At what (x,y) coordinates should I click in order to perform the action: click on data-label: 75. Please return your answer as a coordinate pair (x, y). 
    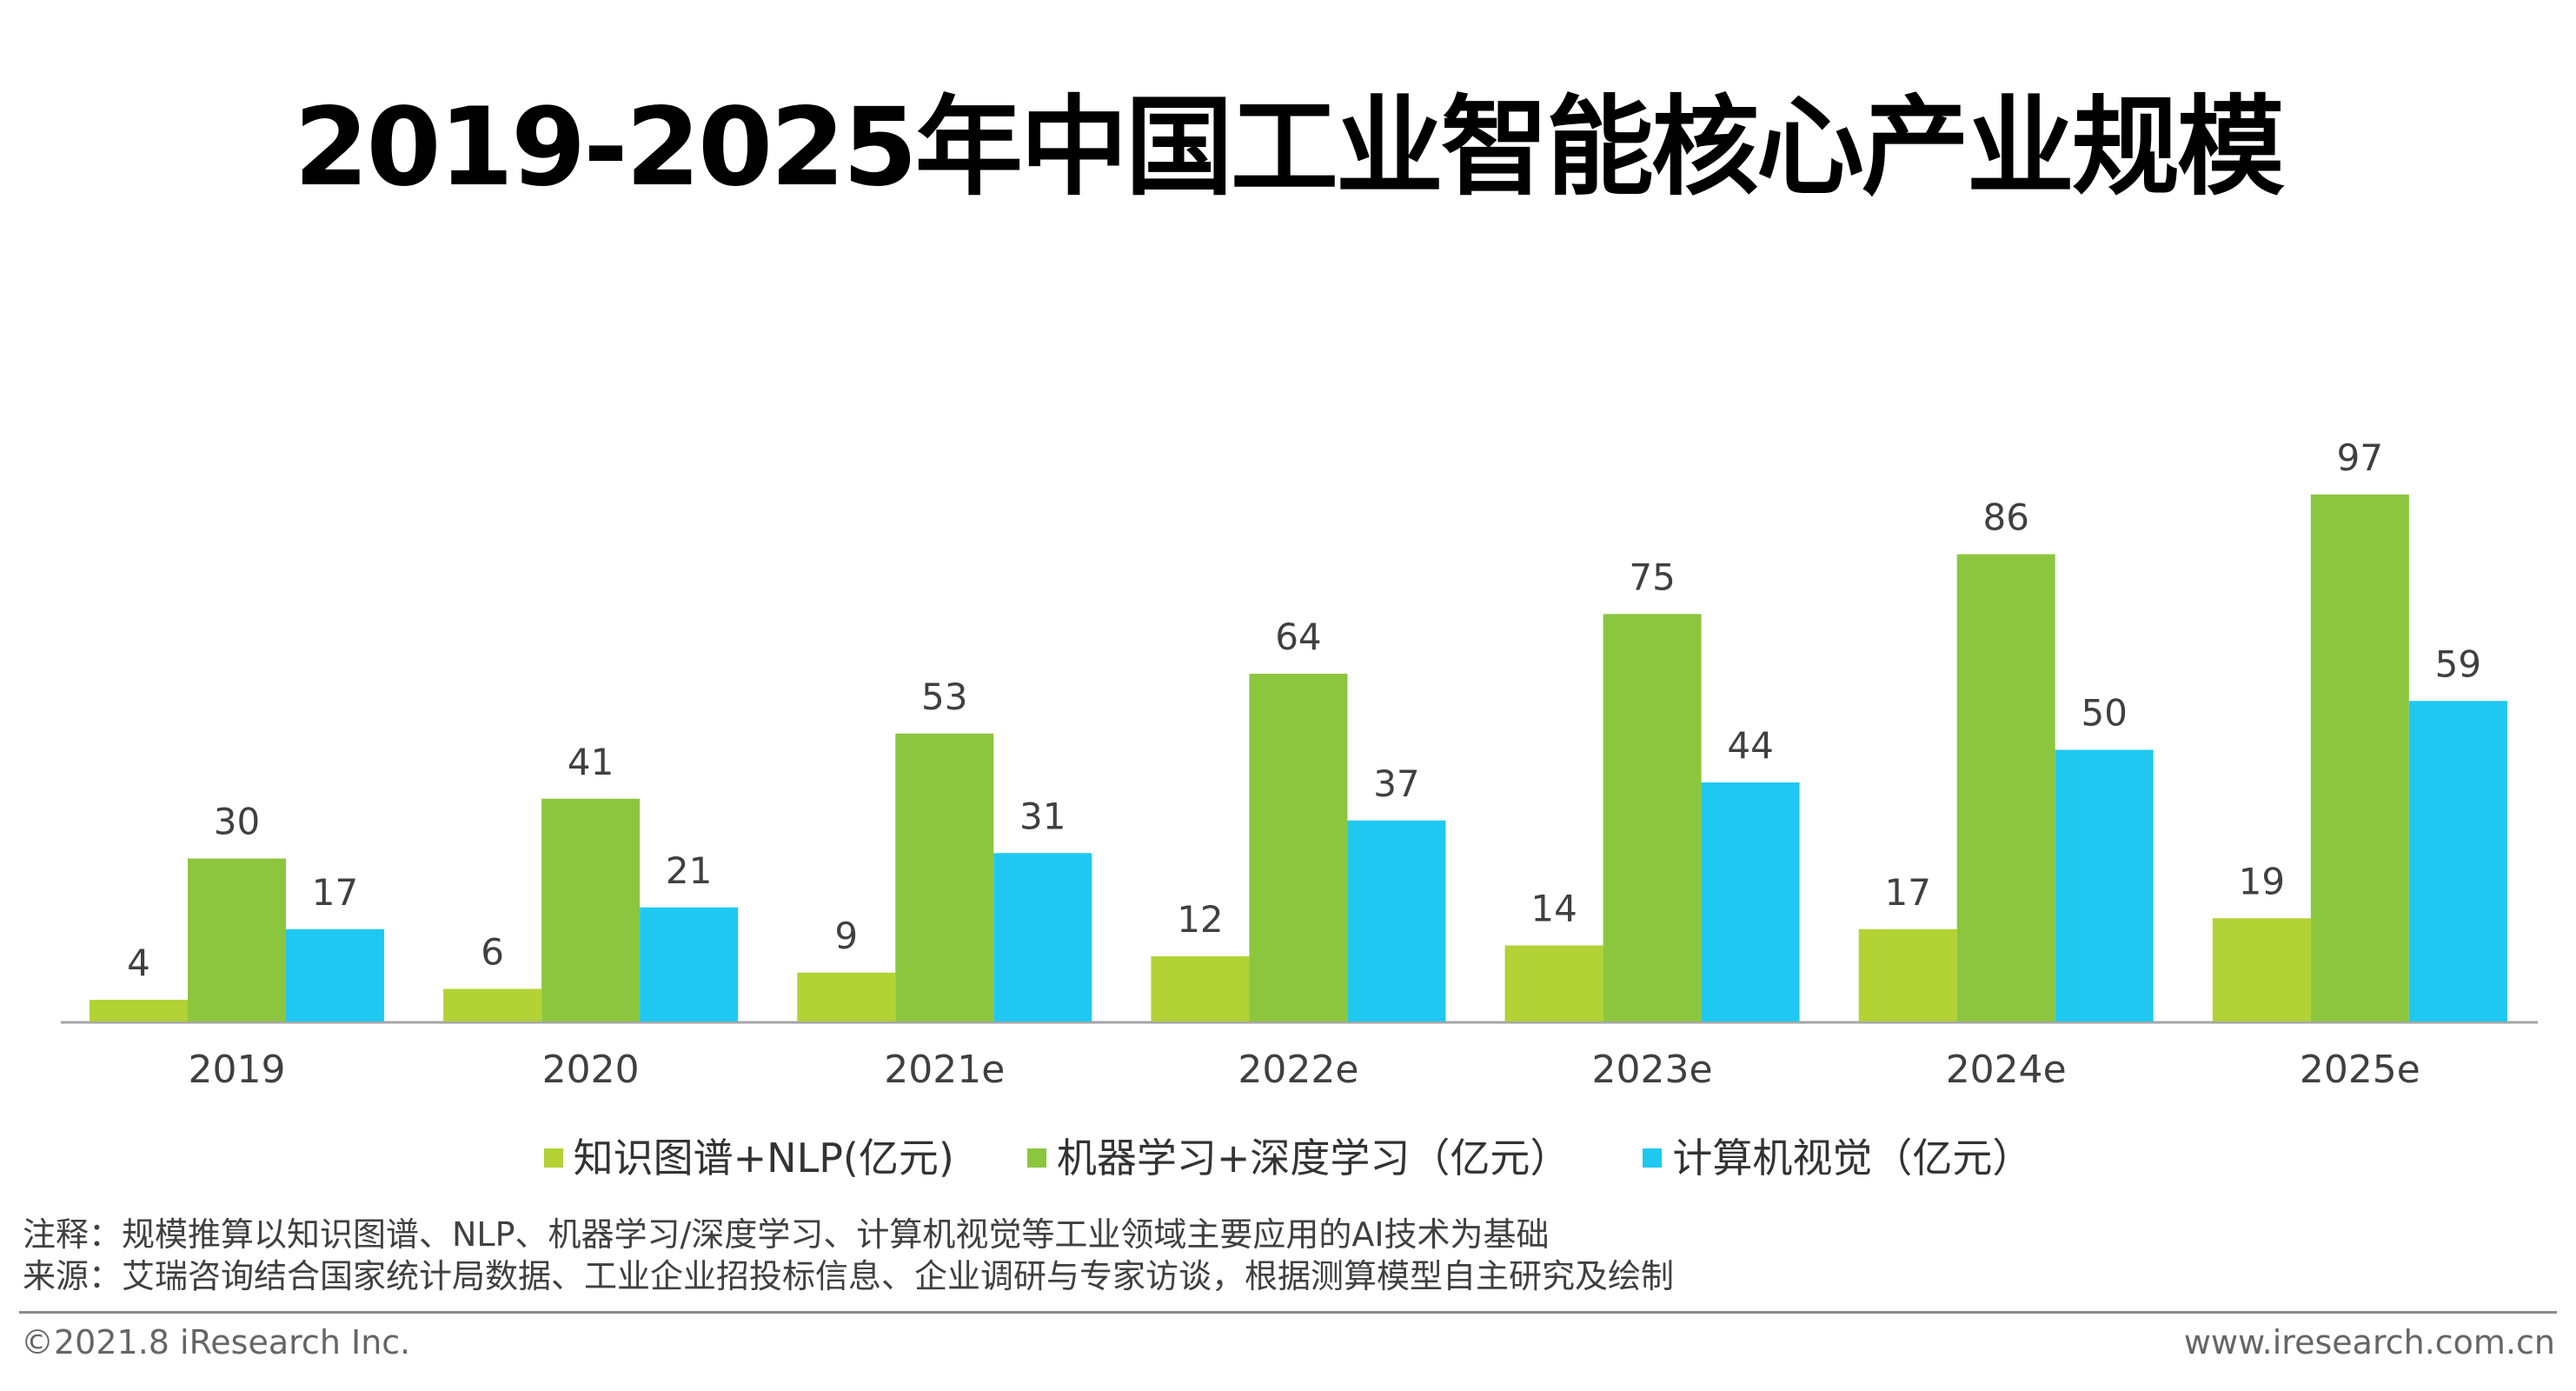
    Looking at the image, I should click on (1652, 577).